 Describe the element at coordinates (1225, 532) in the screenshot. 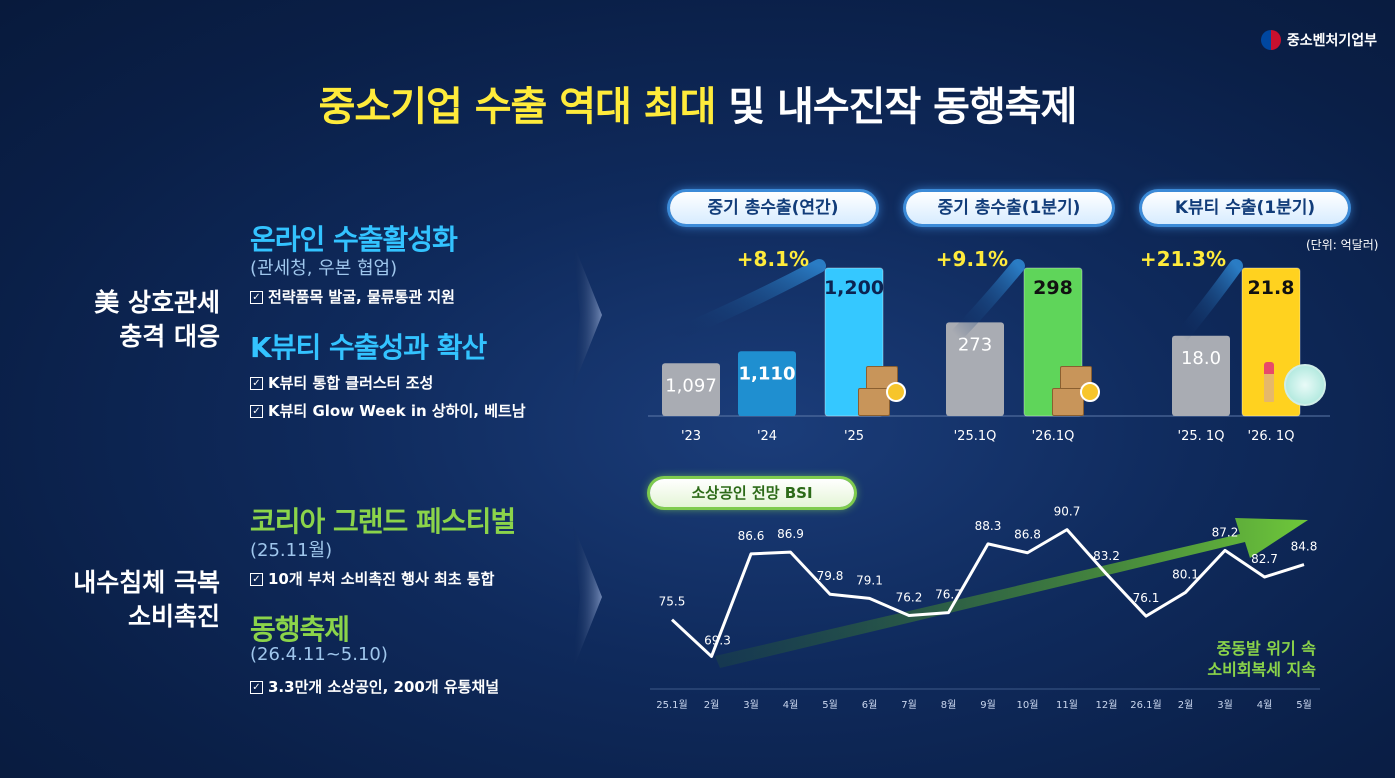

I see `bsi-value-label: 87.2` at that location.